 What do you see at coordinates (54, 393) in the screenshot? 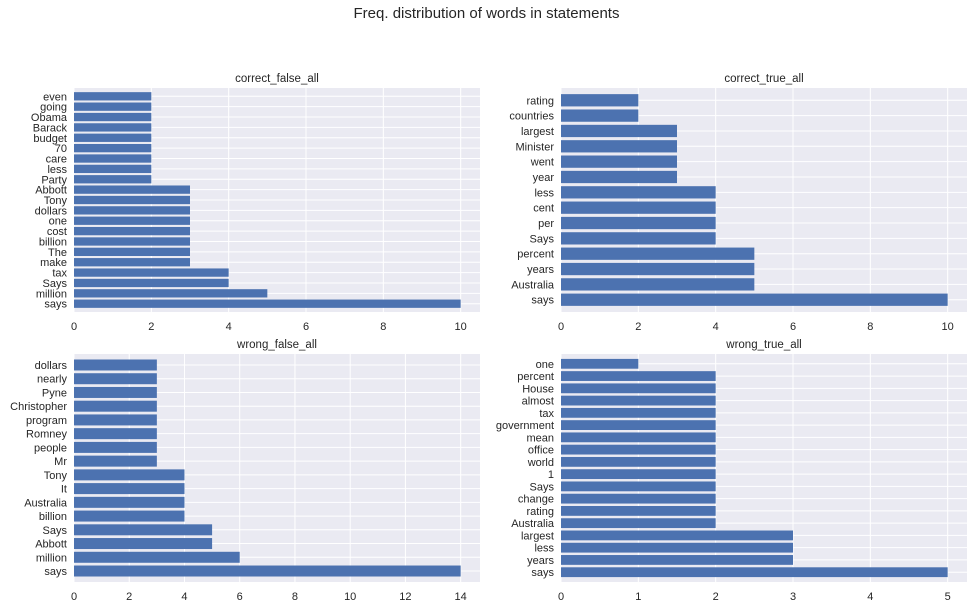
I see `y-tick-label: Pyne` at bounding box center [54, 393].